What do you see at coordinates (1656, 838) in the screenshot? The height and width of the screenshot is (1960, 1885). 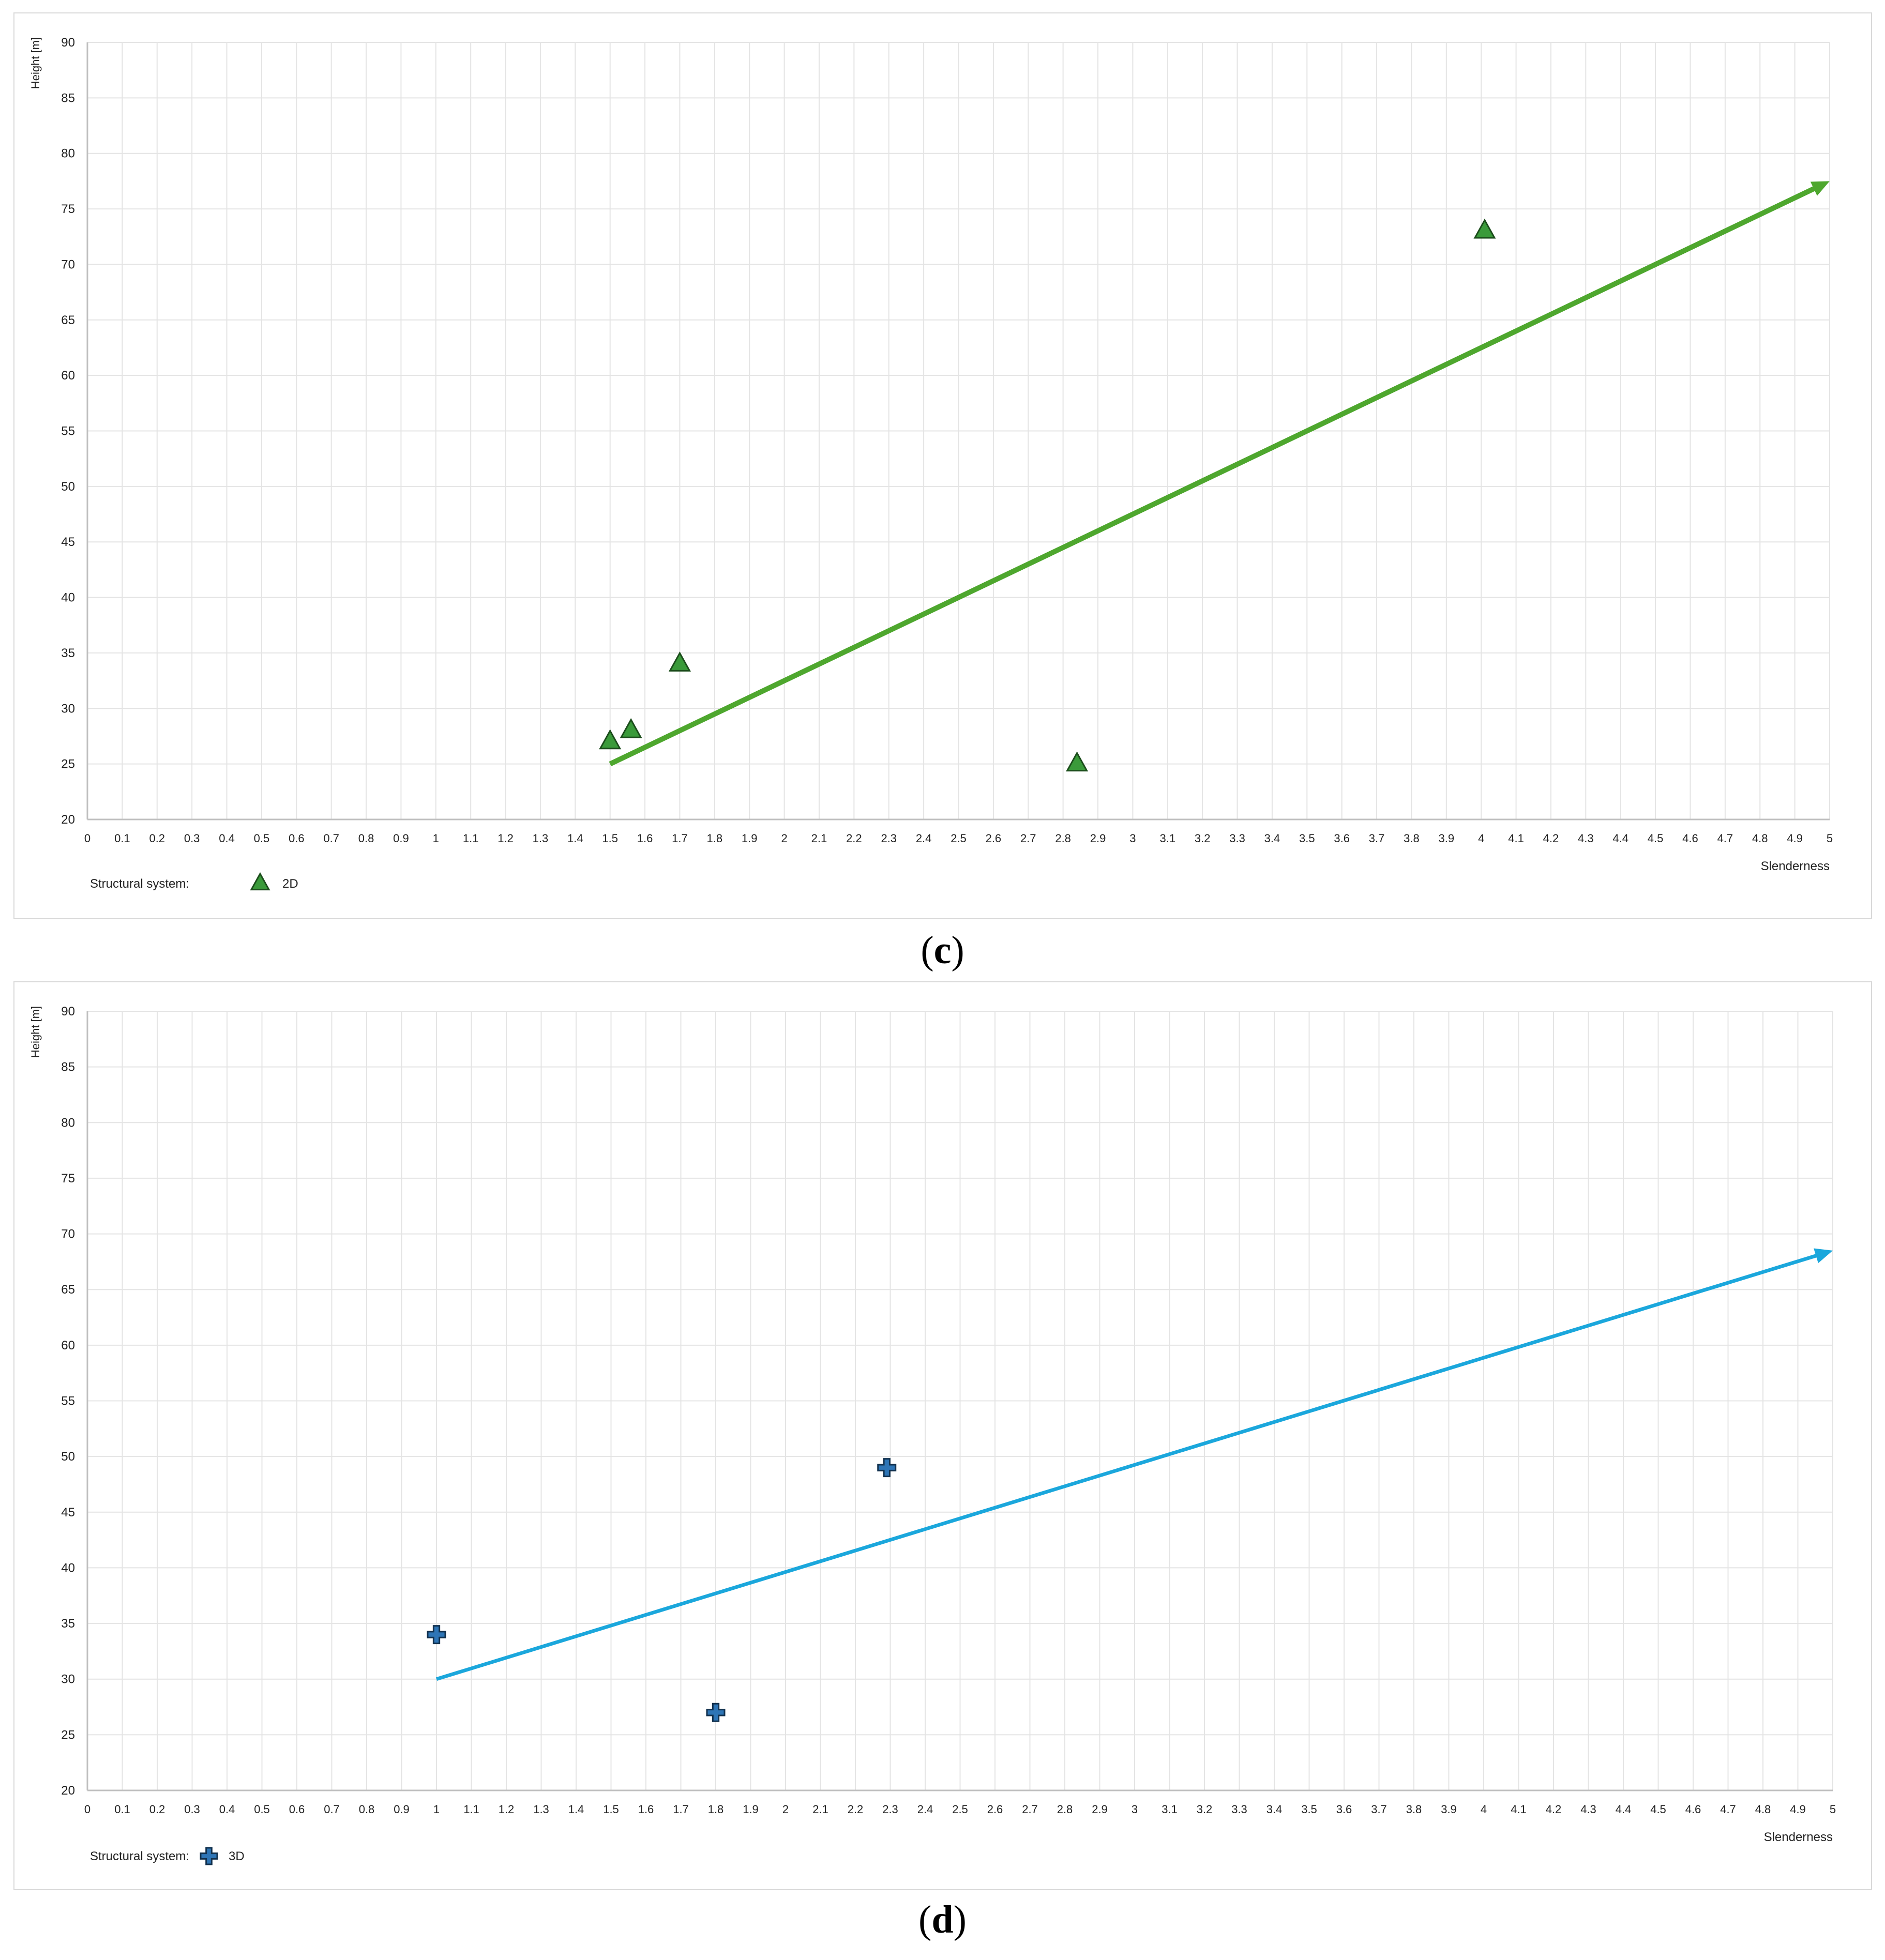 I see `x-tick-label: 4.5` at bounding box center [1656, 838].